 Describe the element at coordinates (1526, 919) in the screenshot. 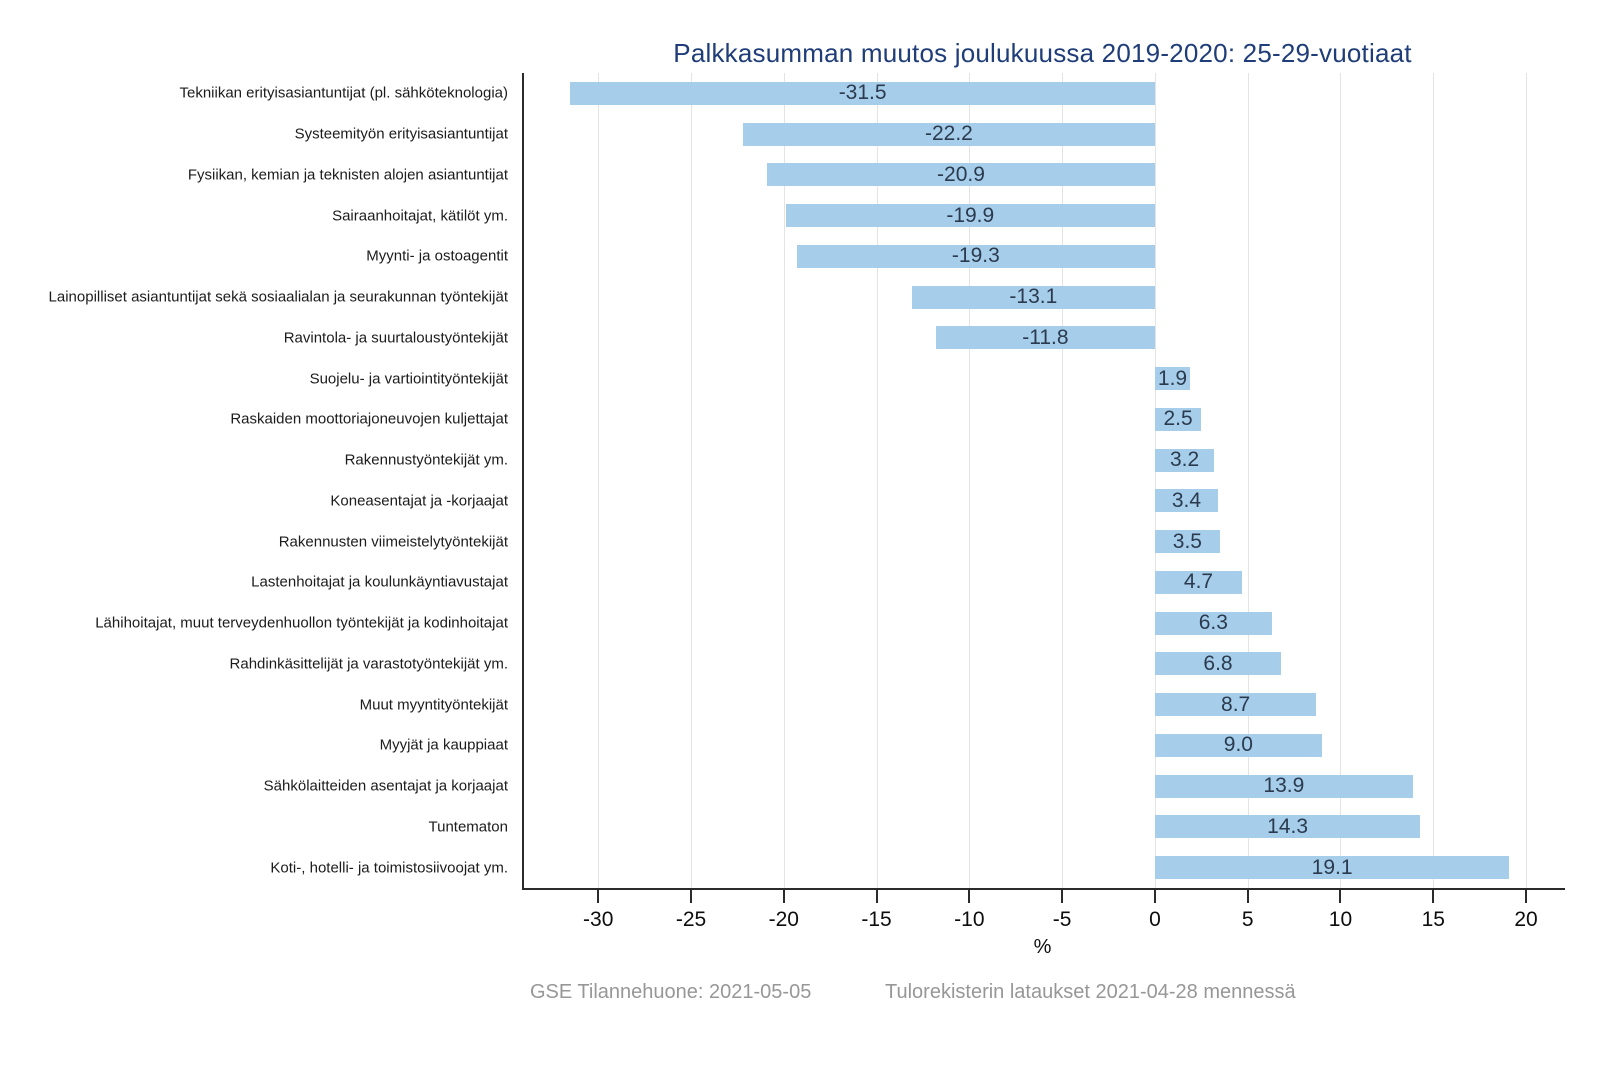

I see `x-axis-tick-label: 20` at that location.